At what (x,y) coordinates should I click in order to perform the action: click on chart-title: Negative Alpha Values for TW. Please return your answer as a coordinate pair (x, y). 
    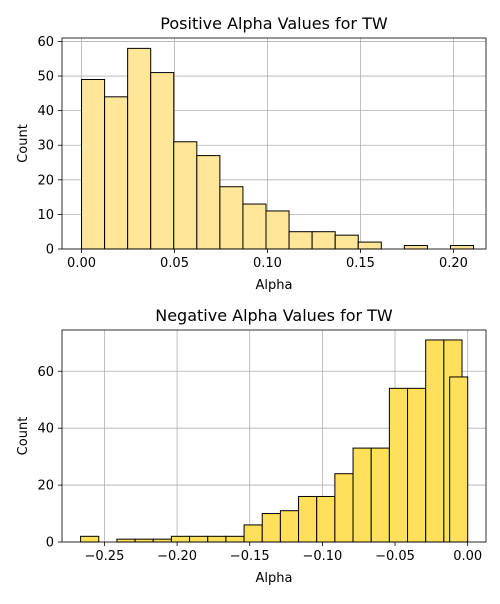
    Looking at the image, I should click on (274, 315).